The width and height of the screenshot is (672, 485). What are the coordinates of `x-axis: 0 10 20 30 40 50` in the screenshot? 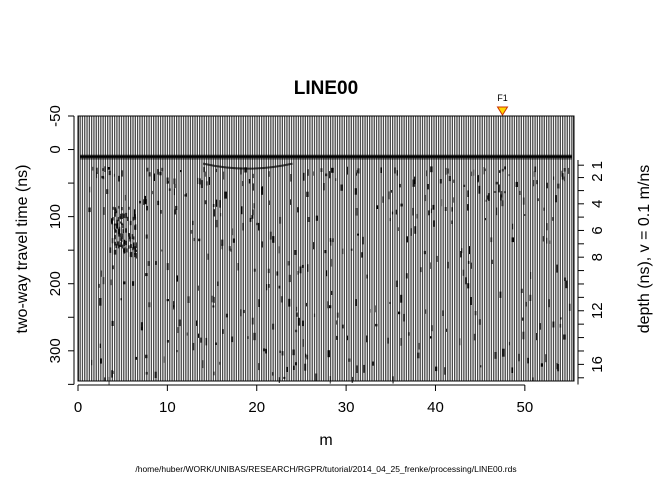 It's located at (303, 400).